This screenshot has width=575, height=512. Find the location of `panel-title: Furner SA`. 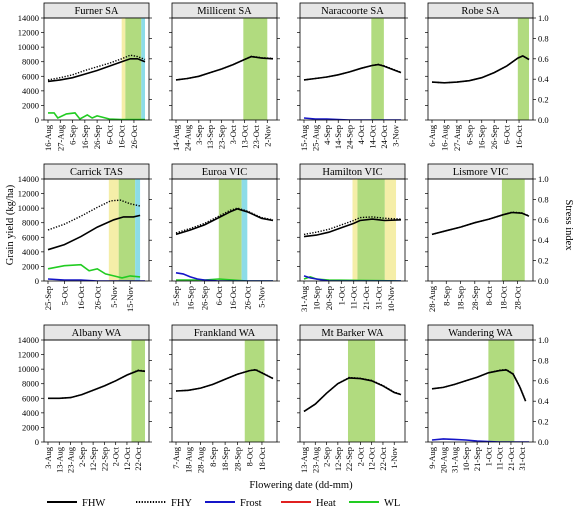

panel-title: Furner SA is located at coordinates (96, 11).